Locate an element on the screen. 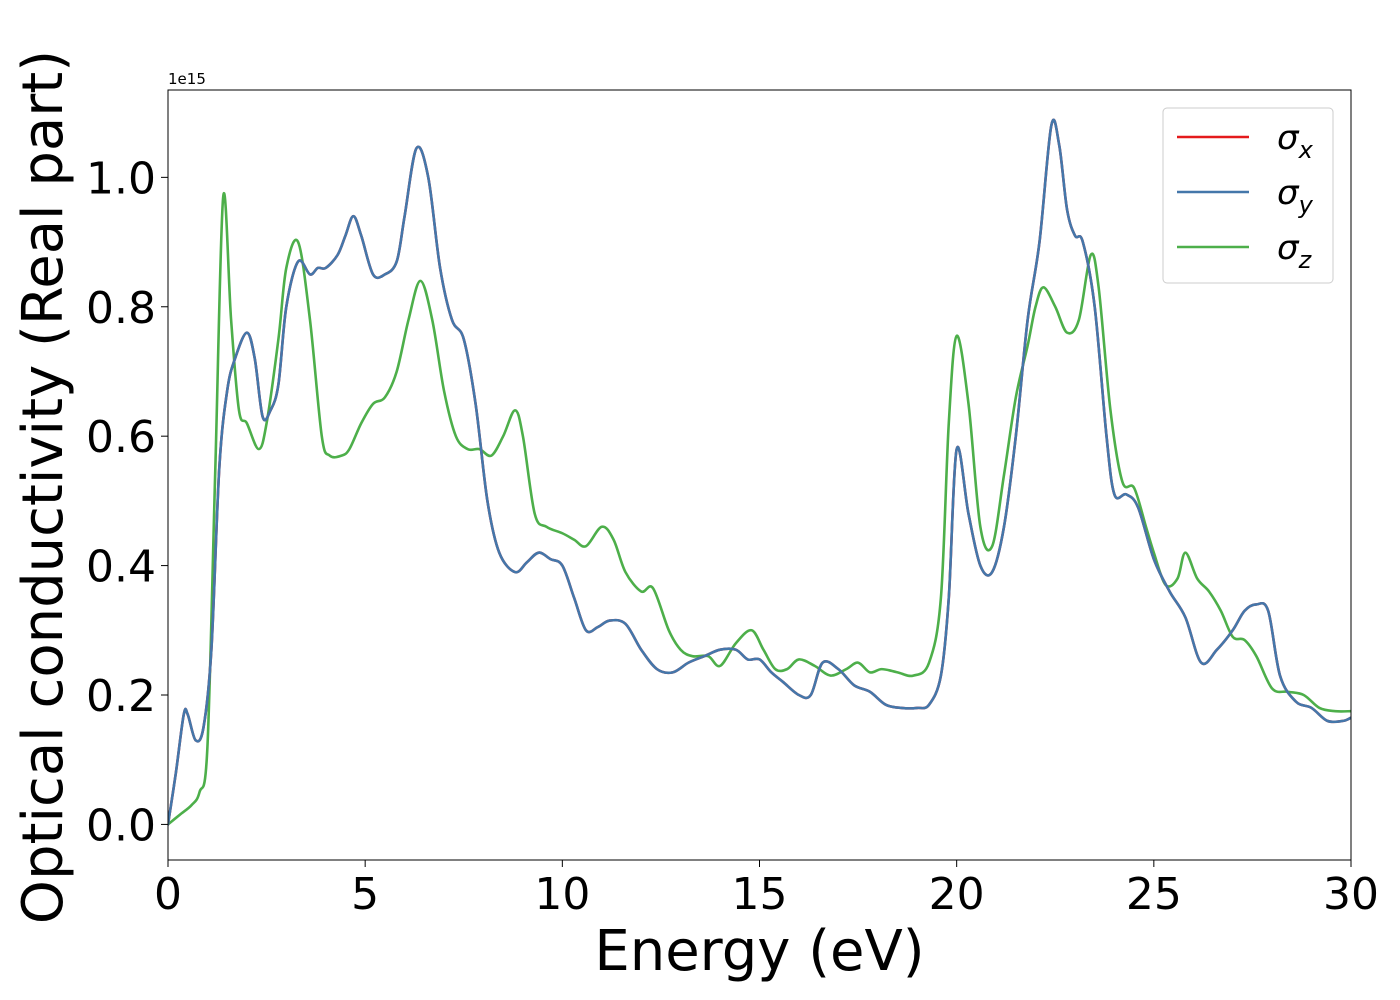  x-tick-label: 0 is located at coordinates (168, 894).